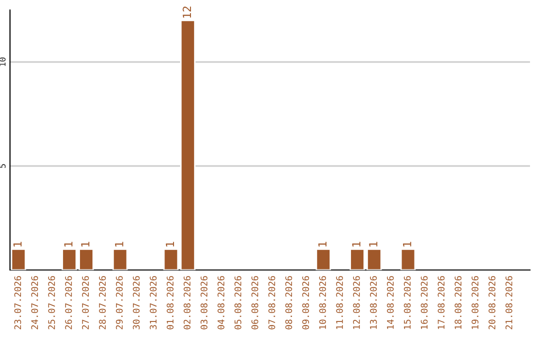 This screenshot has height=340, width=540. What do you see at coordinates (68, 303) in the screenshot?
I see `x-tick-label: 26.07.2026` at bounding box center [68, 303].